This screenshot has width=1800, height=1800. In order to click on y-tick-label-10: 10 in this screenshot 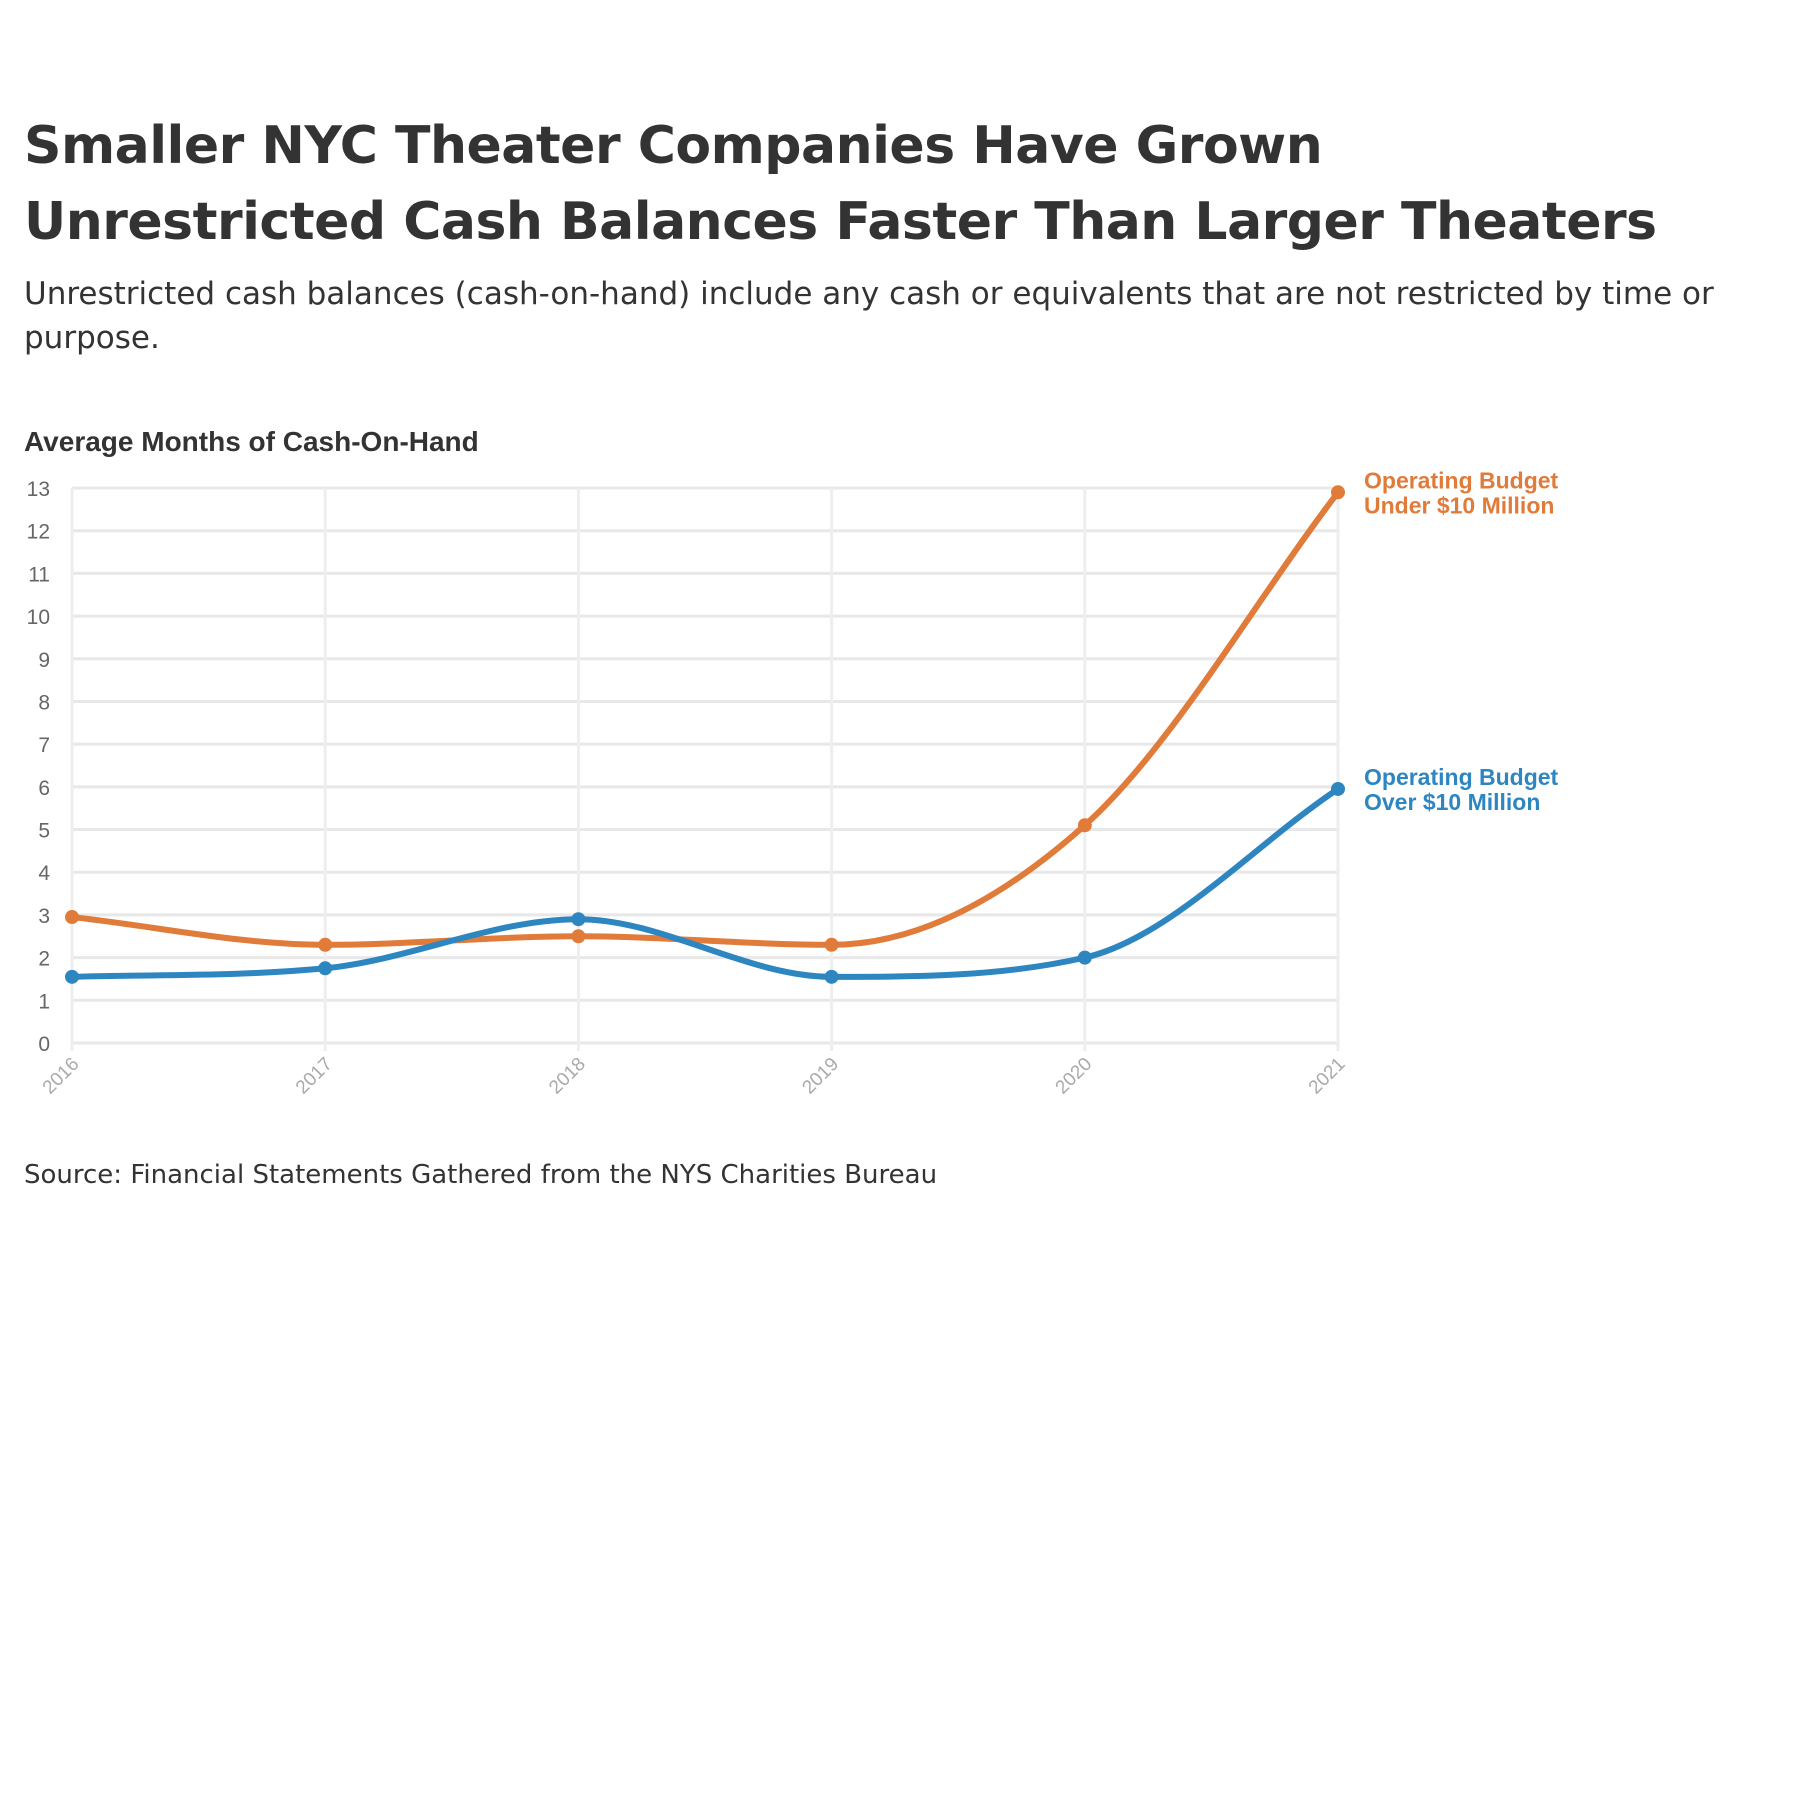, I will do `click(38, 617)`.